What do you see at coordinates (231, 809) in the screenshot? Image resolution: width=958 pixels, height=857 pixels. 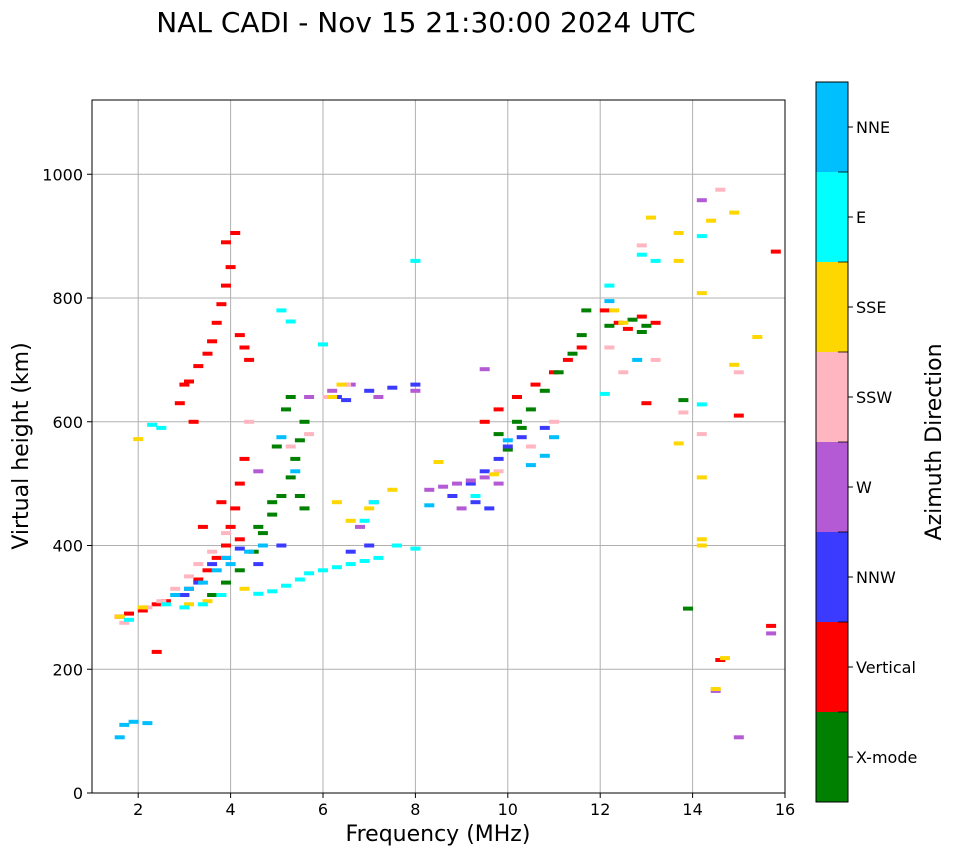 I see `x-tick-label: 4` at bounding box center [231, 809].